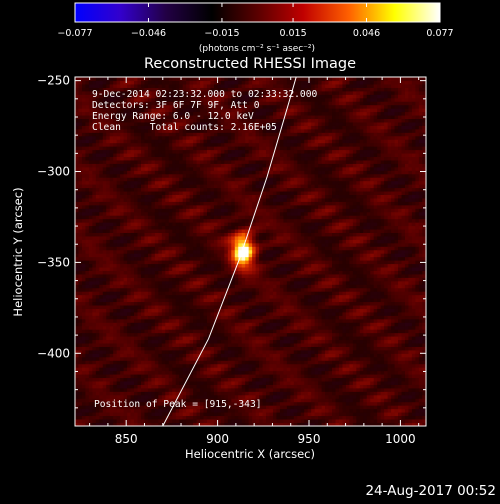  I want to click on x-axis-label: Heliocentric X (arcsec), so click(250, 454).